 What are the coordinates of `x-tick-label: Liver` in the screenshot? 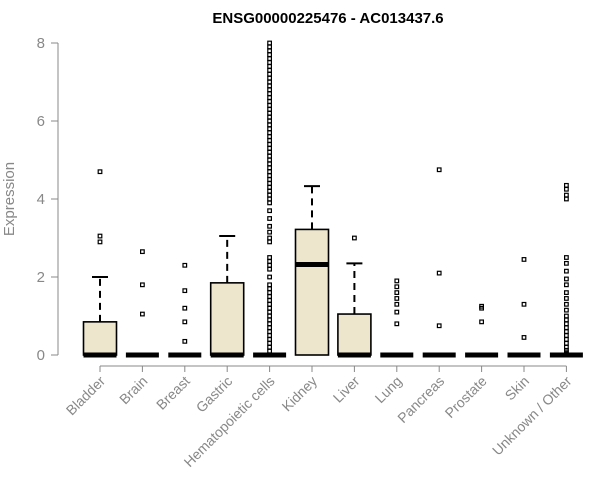 It's located at (346, 389).